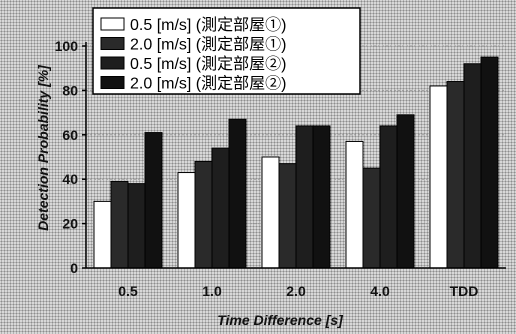 This screenshot has height=334, width=516. Describe the element at coordinates (405, 191) in the screenshot. I see `bar-s4-c4` at that location.